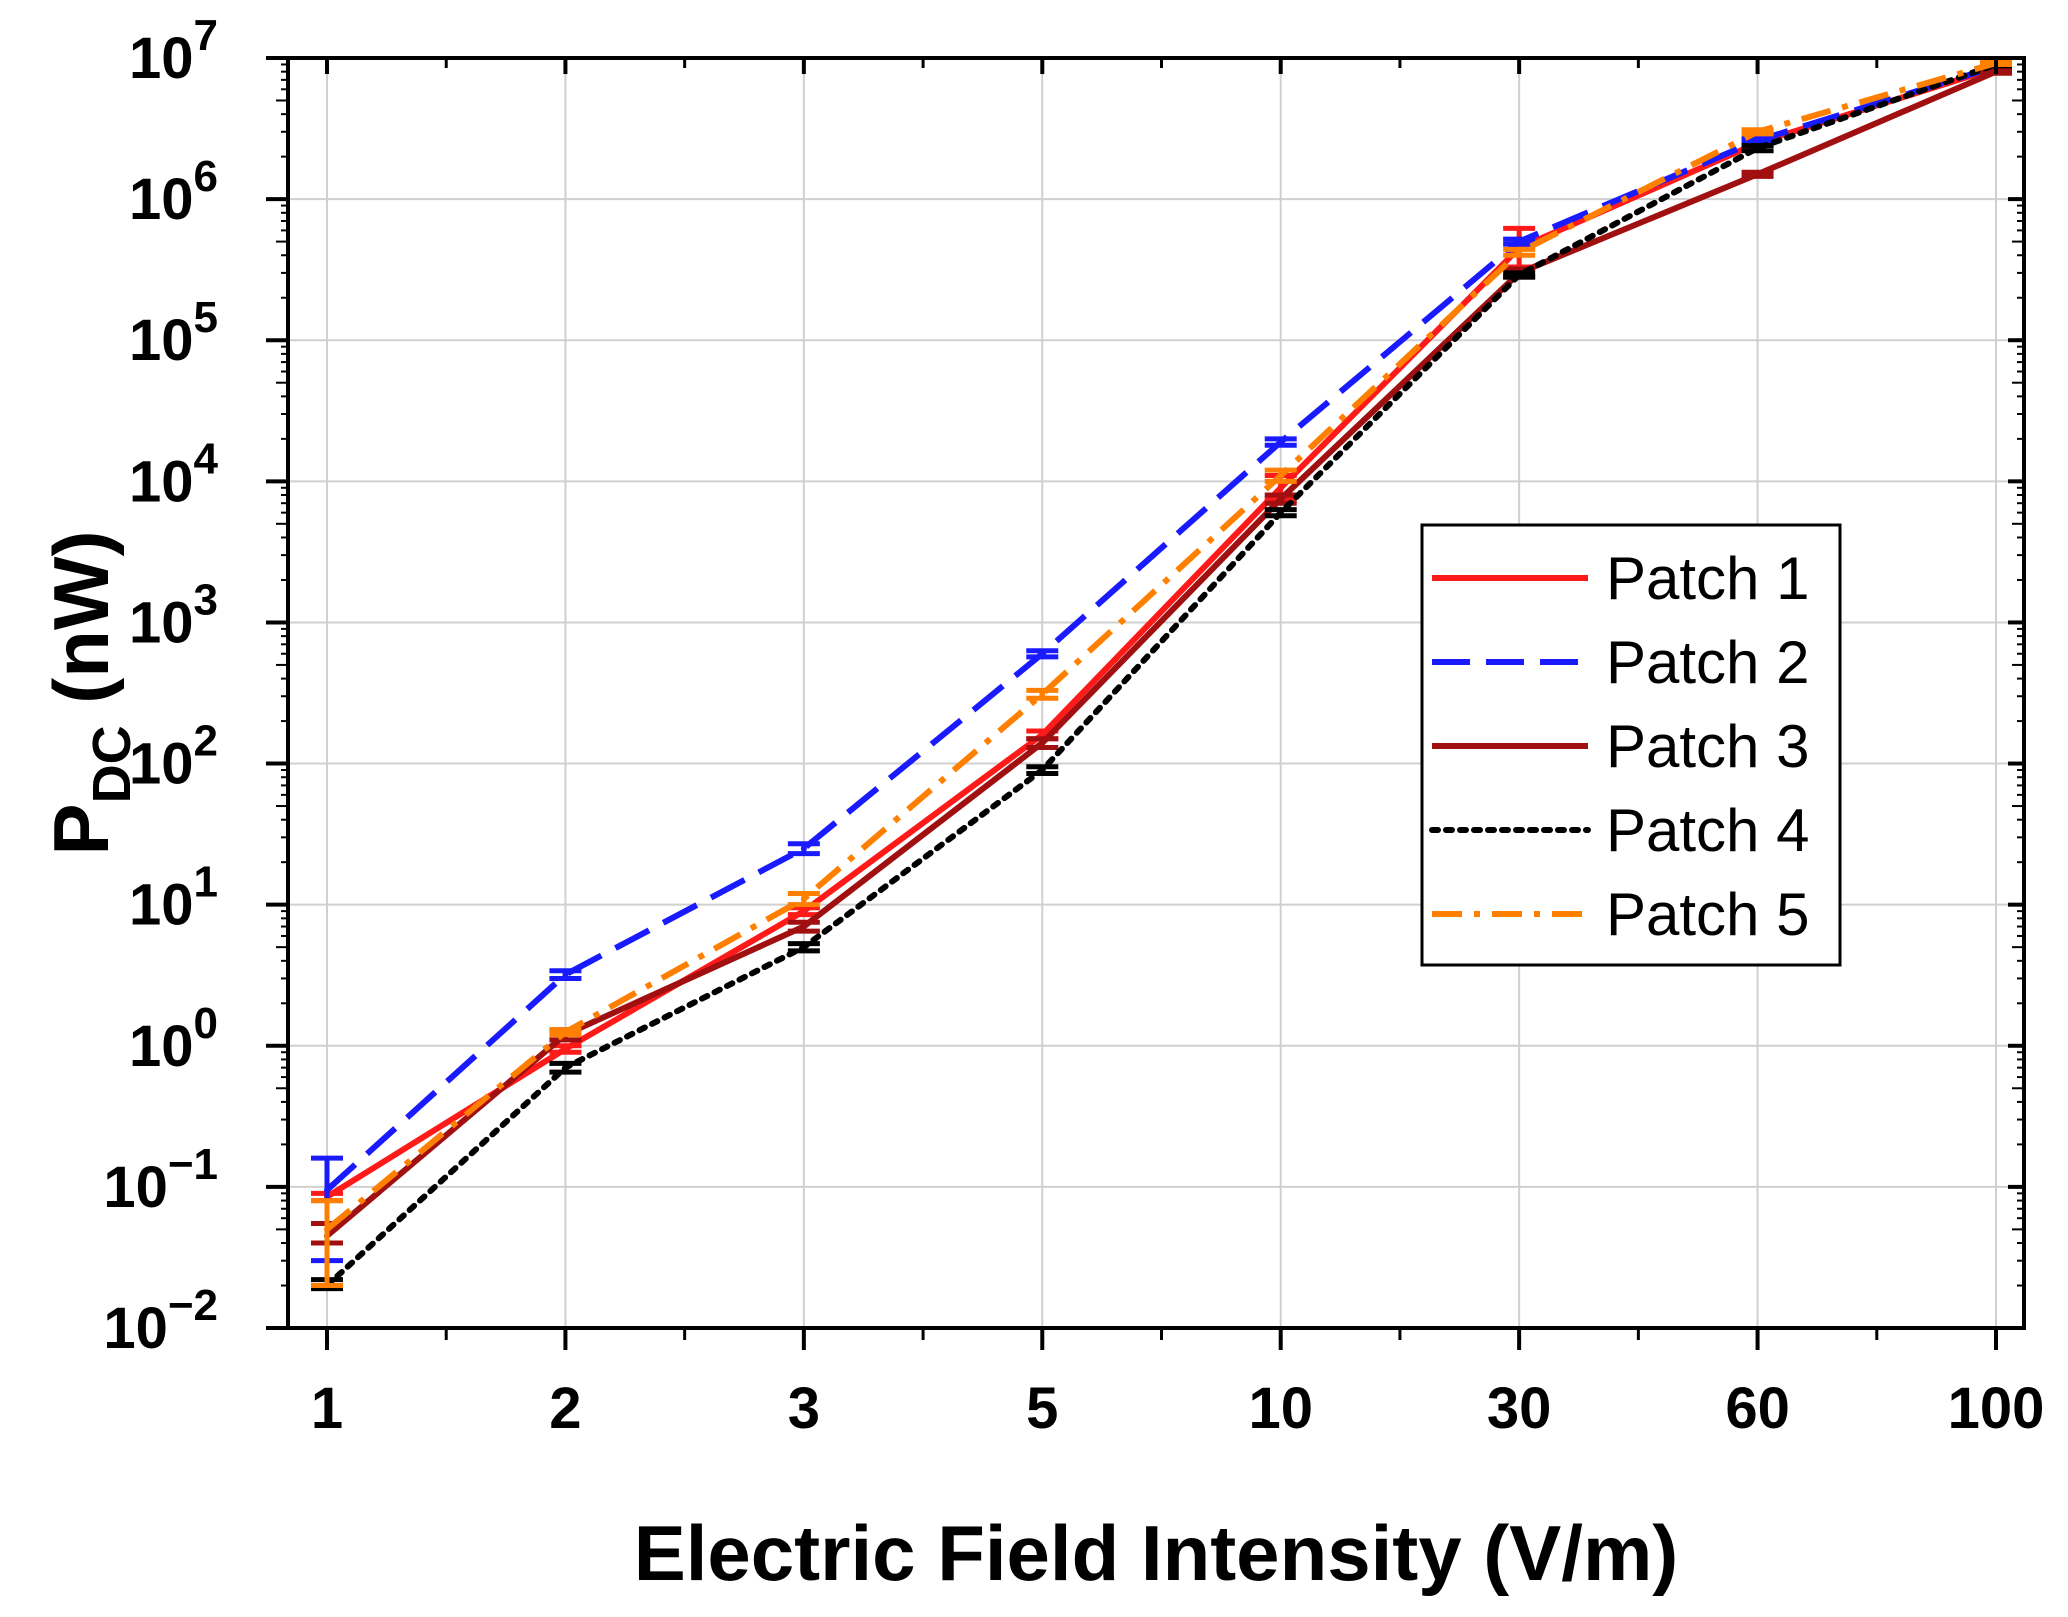 This screenshot has height=1617, width=2068. I want to click on y-tick-label: 10³, so click(173, 615).